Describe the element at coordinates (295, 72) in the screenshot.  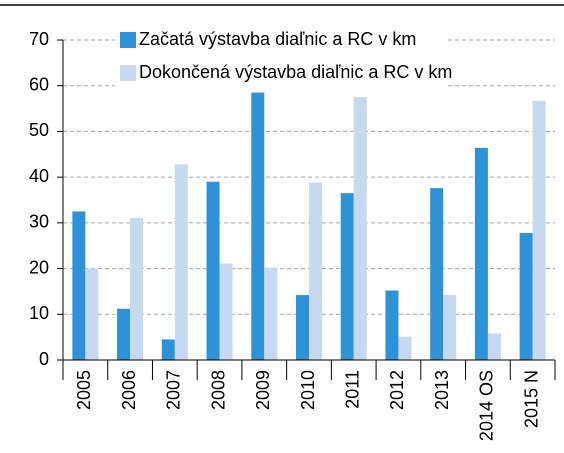
I see `legend-label: Dokončená výstavba diaľnic a RC v km` at that location.